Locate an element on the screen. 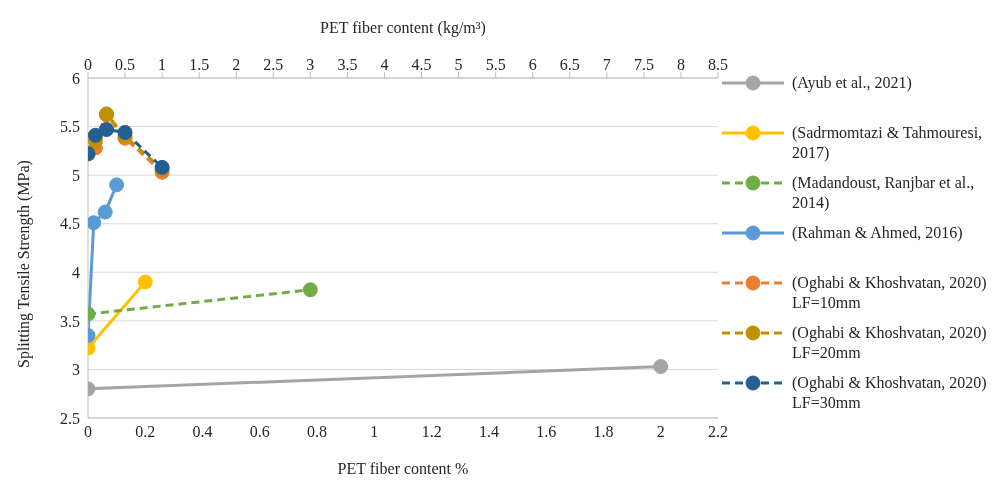  x2-tick-label: 8 is located at coordinates (680, 64).